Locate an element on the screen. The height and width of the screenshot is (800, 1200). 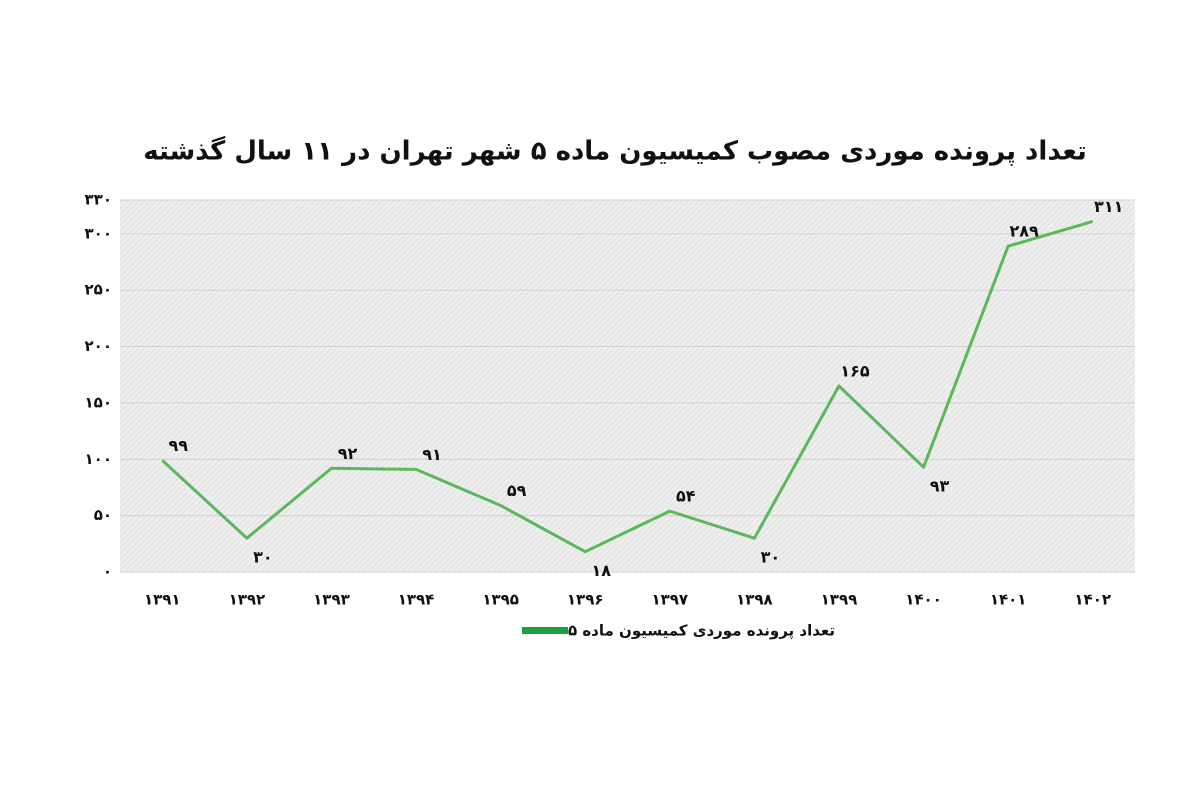
y-tick-label: ۵۰ is located at coordinates (103, 515).